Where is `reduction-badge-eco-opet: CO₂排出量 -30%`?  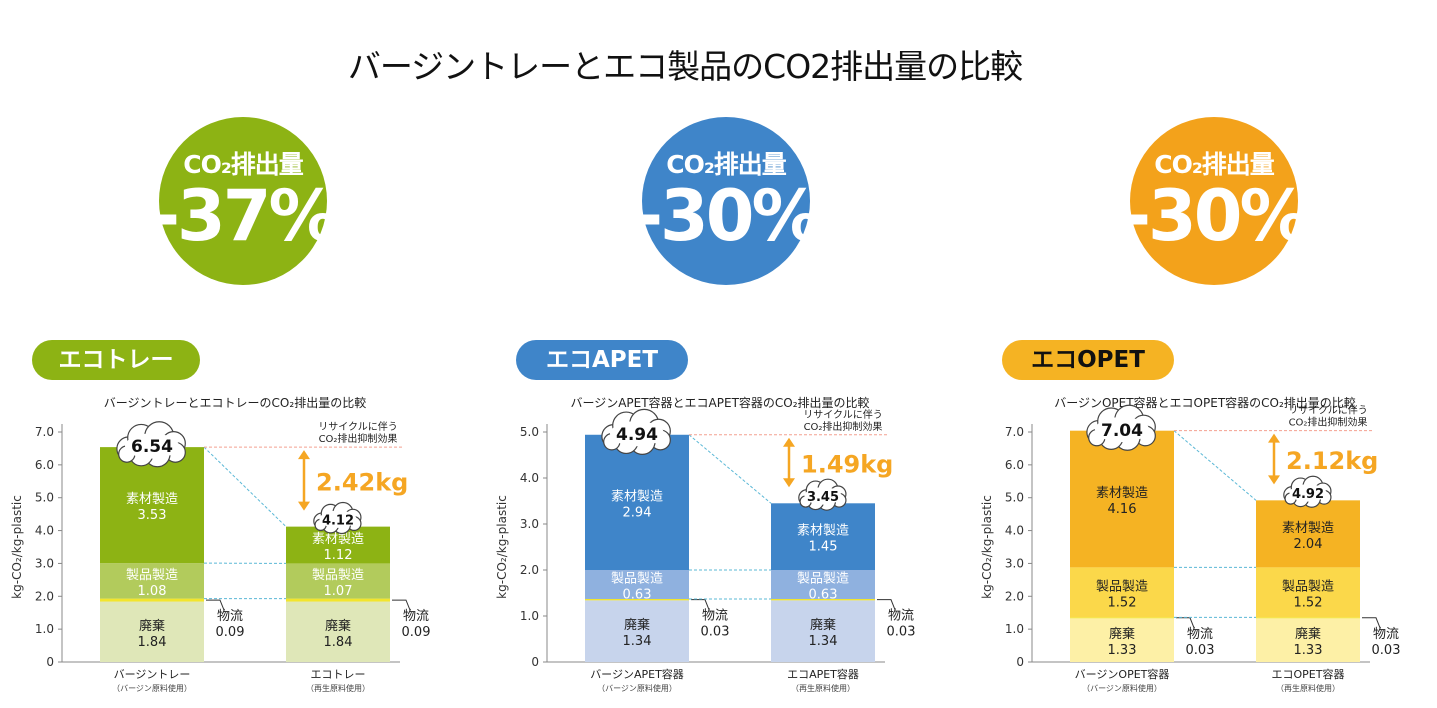
reduction-badge-eco-opet: CO₂排出量 -30% is located at coordinates (1216, 201).